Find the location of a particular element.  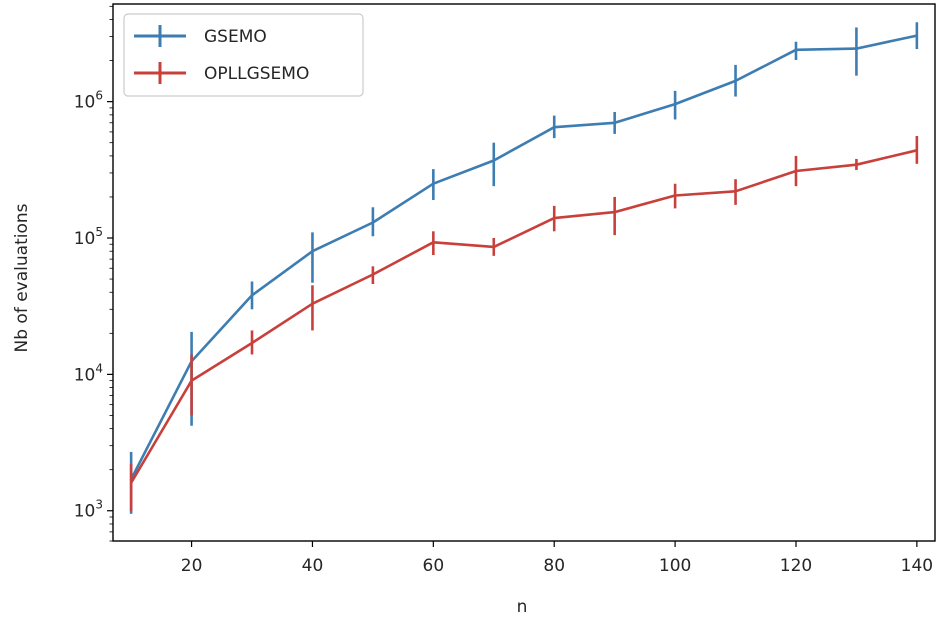

x-tick-label-120: 120 is located at coordinates (796, 566).